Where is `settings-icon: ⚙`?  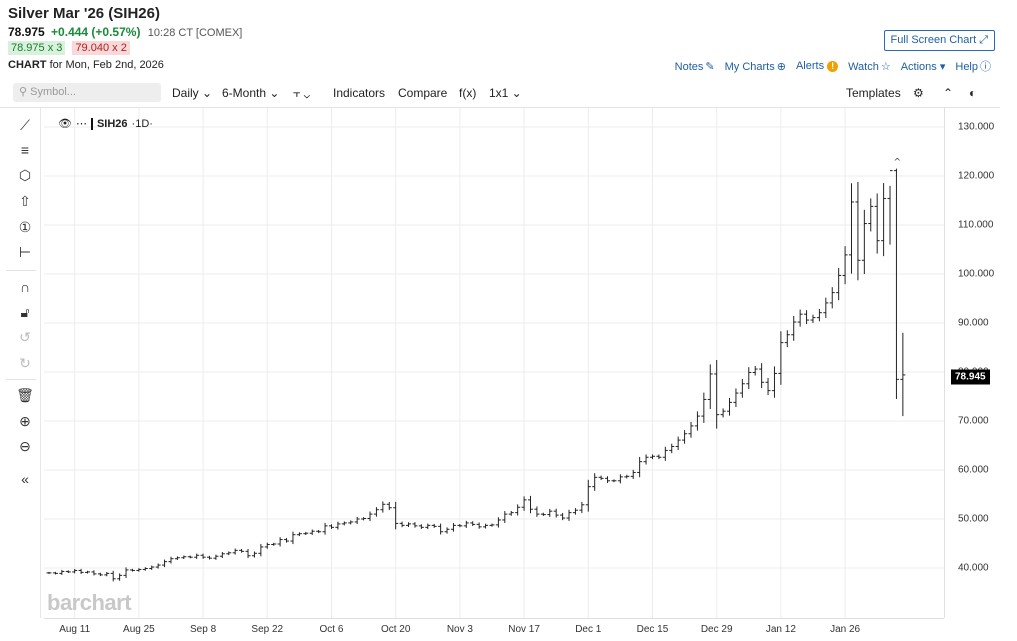 settings-icon: ⚙ is located at coordinates (918, 93).